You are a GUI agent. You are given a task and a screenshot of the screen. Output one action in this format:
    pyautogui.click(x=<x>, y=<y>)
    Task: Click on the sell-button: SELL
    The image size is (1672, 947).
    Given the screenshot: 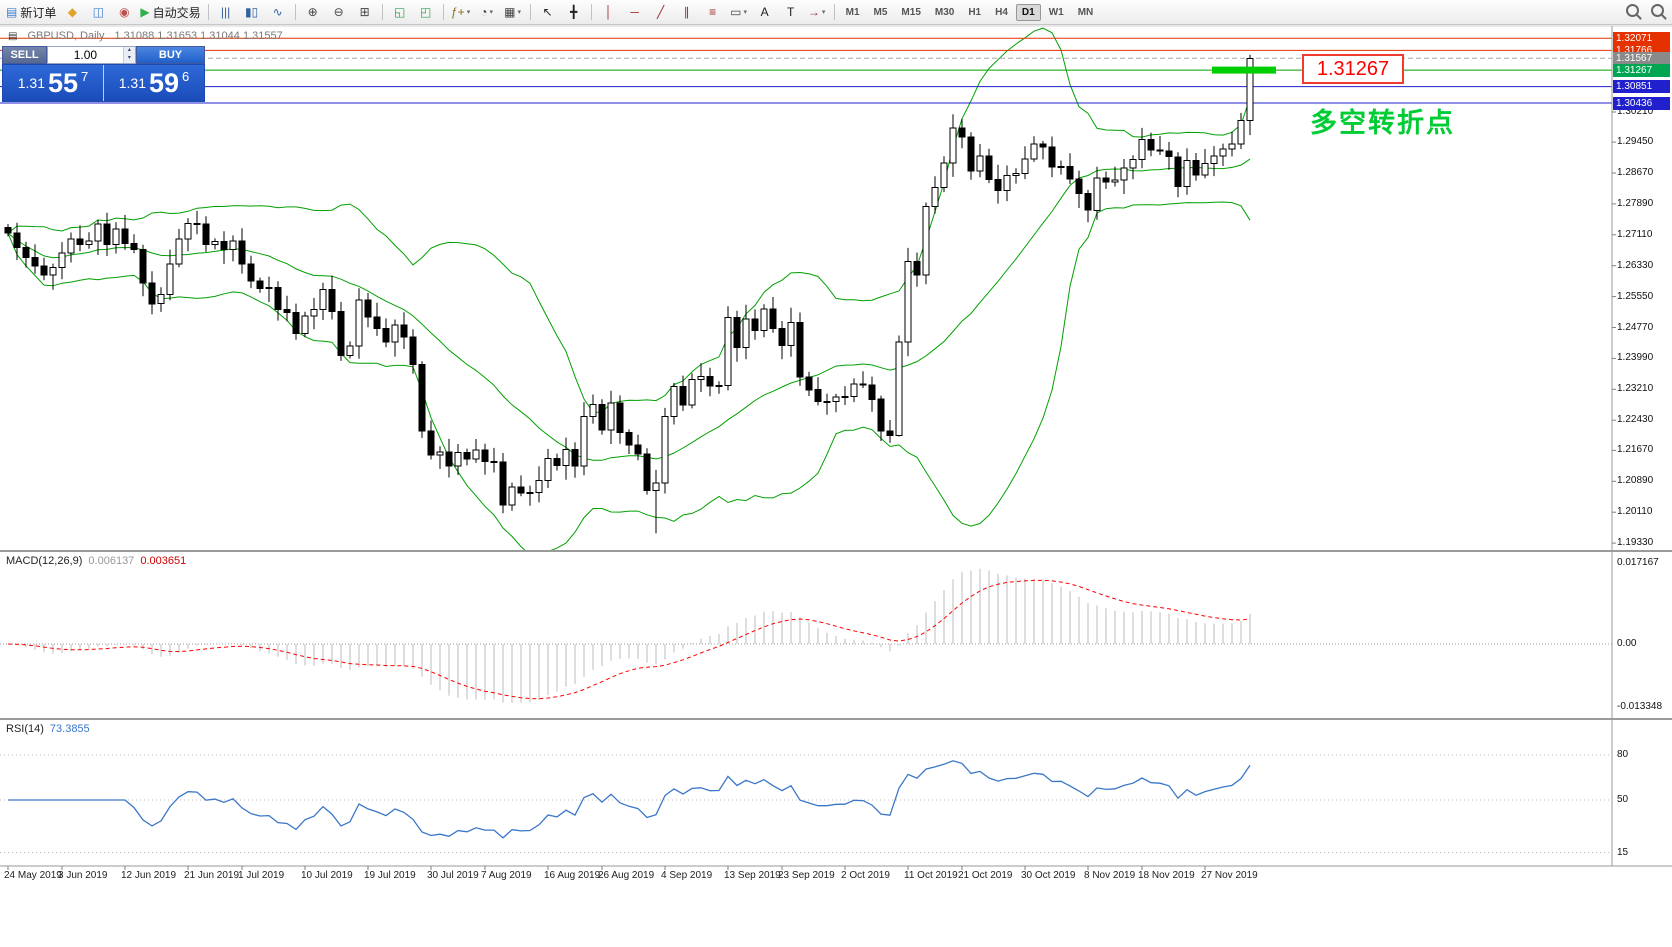 What is the action you would take?
    pyautogui.click(x=24, y=55)
    